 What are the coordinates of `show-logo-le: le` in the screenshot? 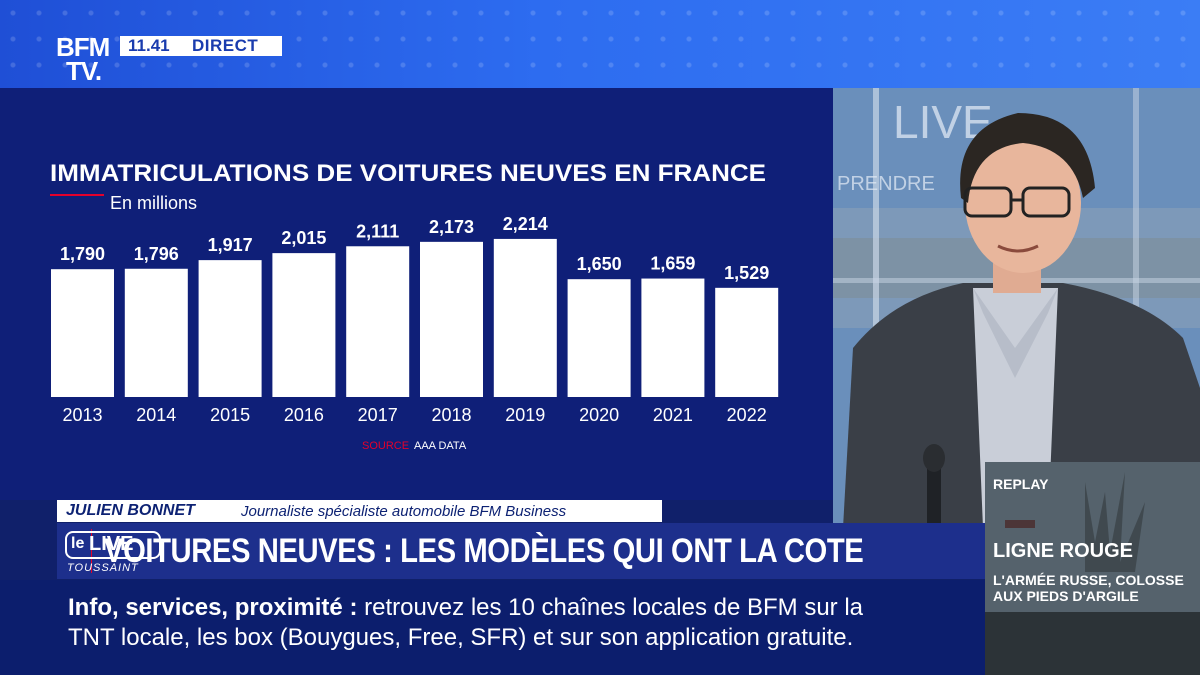 It's located at (78, 543).